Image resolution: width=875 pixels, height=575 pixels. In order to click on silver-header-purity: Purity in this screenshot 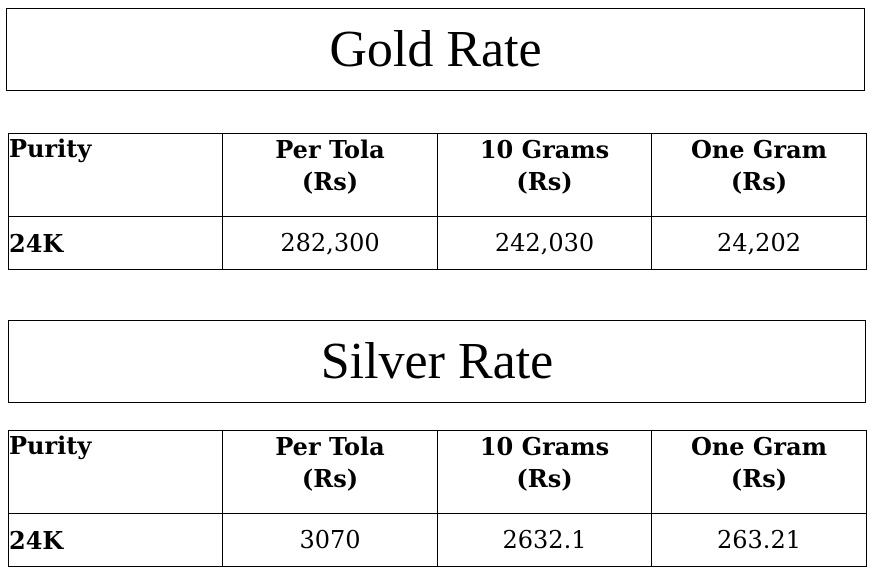, I will do `click(115, 472)`.